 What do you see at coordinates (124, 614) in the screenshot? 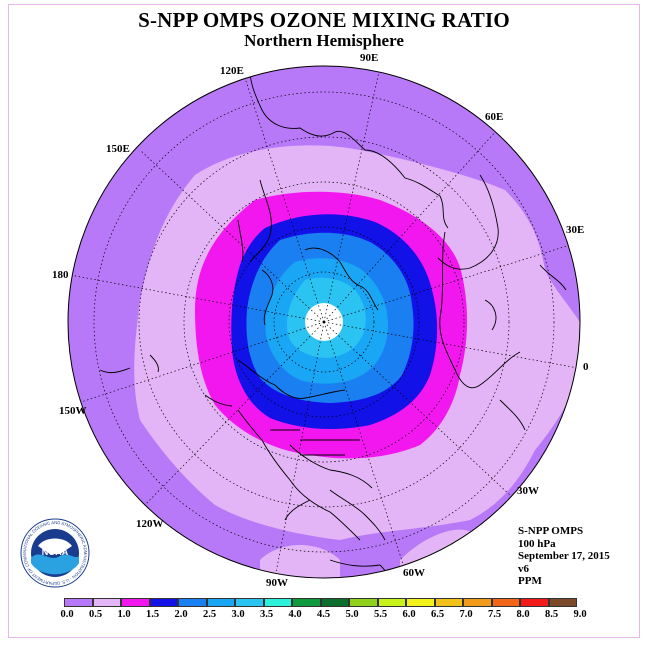
I see `colorbar-tick-label: 1.0` at bounding box center [124, 614].